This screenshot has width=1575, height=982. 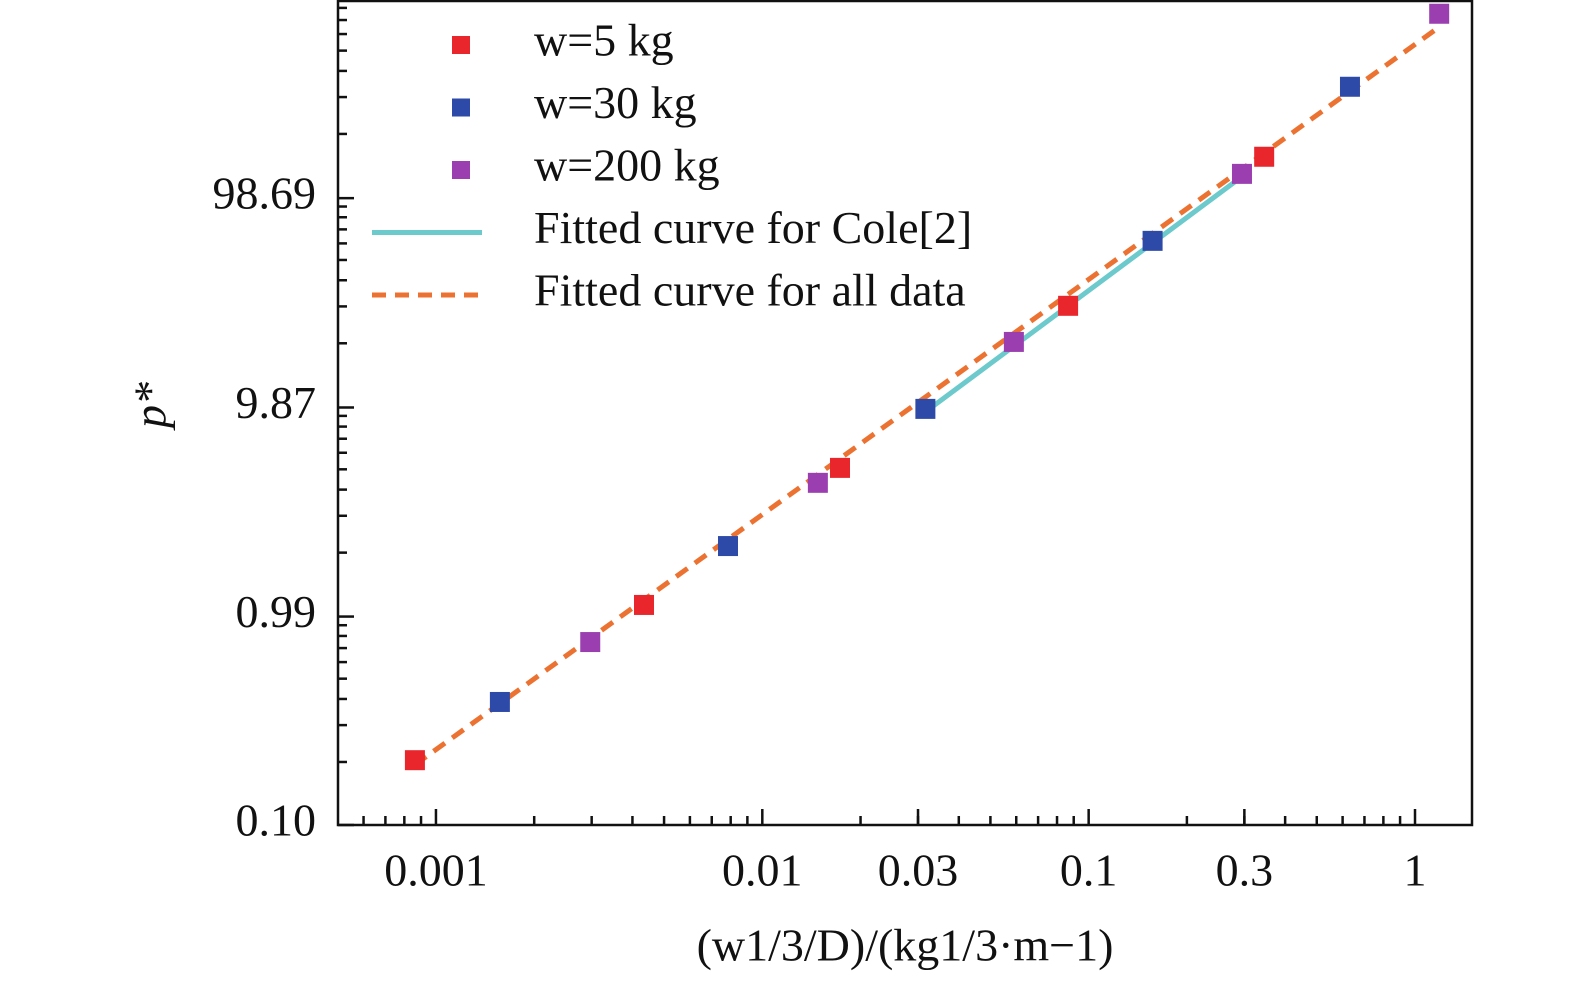 What do you see at coordinates (762, 870) in the screenshot?
I see `x-tick-label: 0.01` at bounding box center [762, 870].